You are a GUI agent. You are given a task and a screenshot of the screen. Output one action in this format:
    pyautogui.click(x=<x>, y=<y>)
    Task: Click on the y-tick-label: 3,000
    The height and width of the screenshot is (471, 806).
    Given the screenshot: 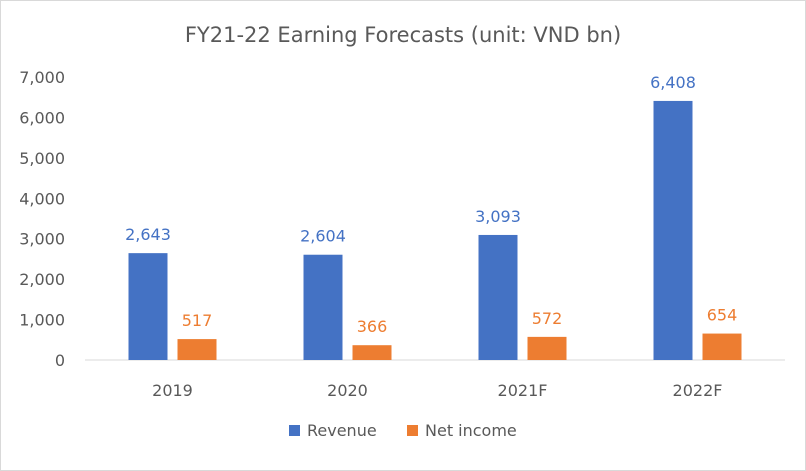 What is the action you would take?
    pyautogui.click(x=42, y=239)
    